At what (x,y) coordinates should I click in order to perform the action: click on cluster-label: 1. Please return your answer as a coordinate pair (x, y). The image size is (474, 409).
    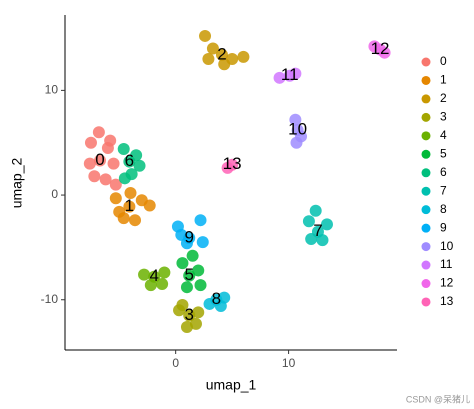
    Looking at the image, I should click on (129, 205).